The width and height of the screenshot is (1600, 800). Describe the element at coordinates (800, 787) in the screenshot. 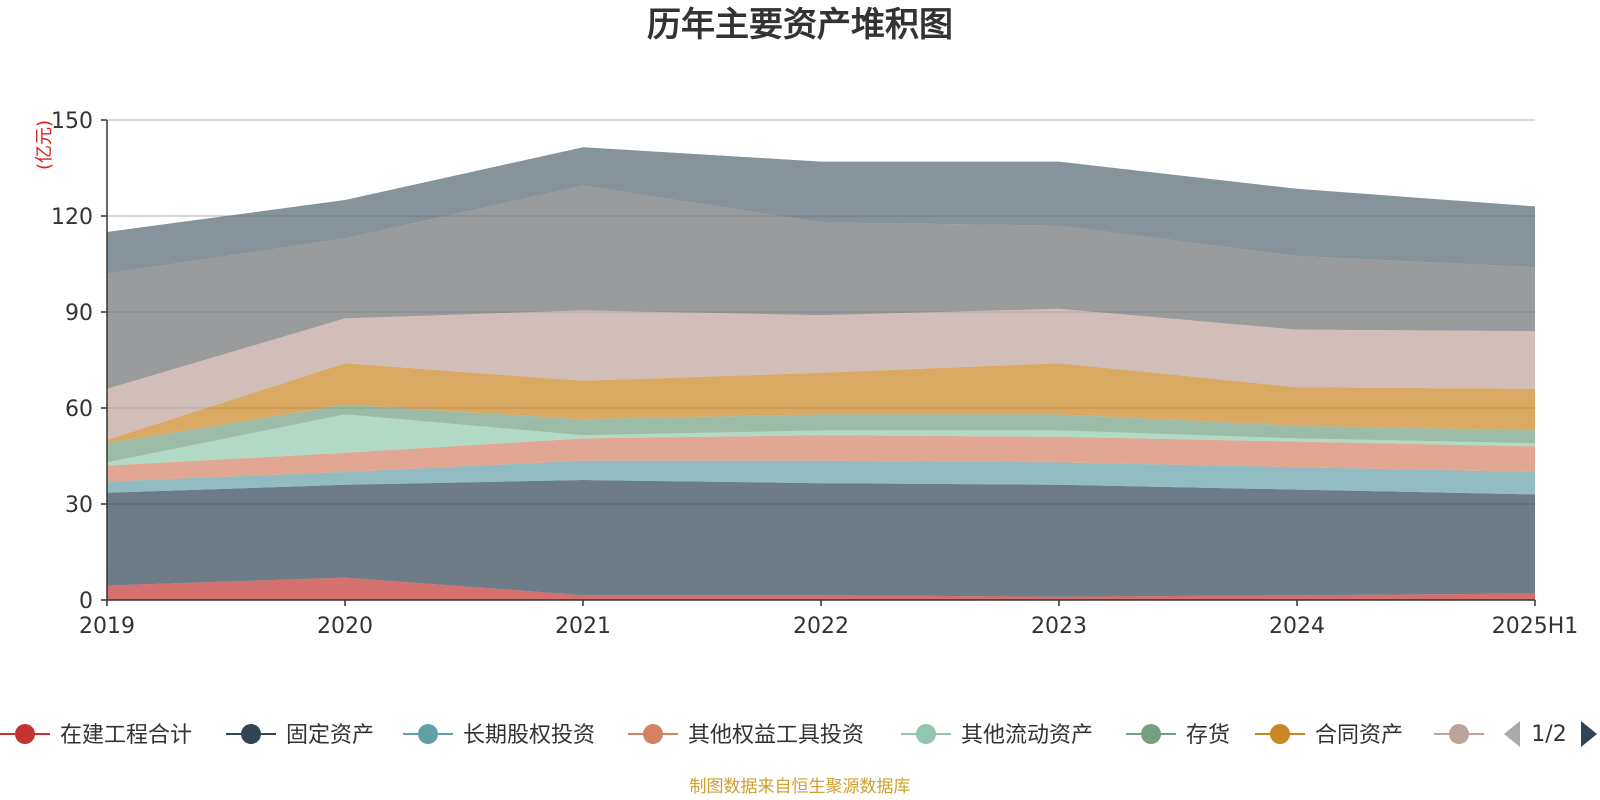

I see `data-source-note: 制图数据来自恒生聚源数据库` at that location.